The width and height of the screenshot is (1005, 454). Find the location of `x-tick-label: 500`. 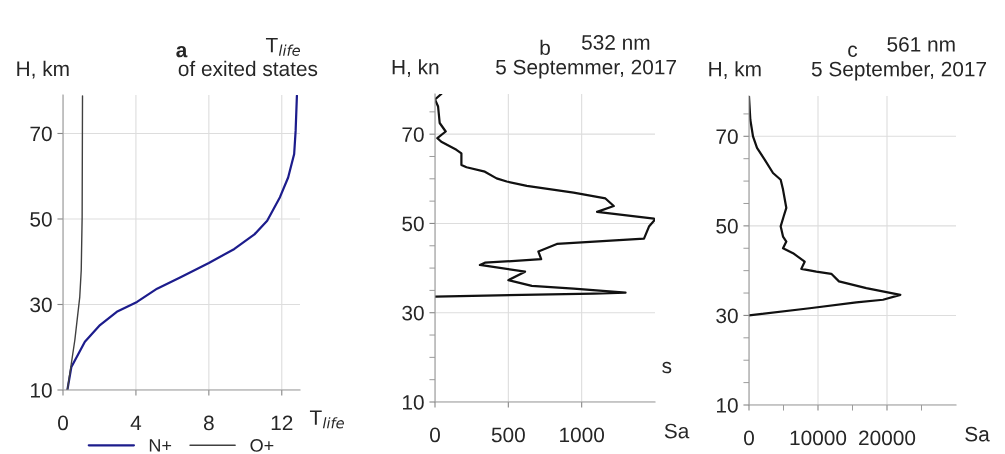

x-tick-label: 500 is located at coordinates (508, 435).